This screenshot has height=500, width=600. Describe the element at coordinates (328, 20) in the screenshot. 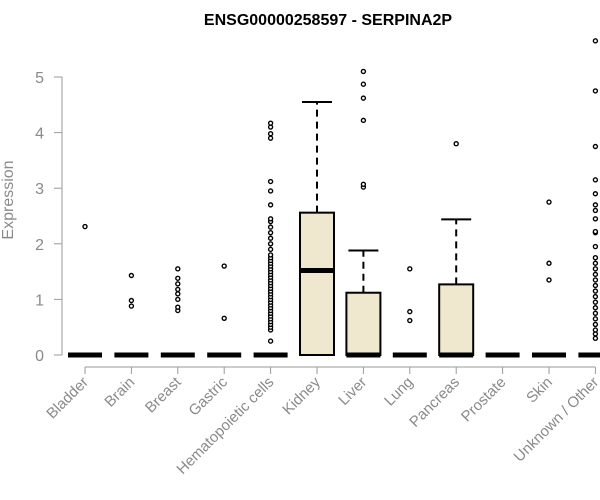

I see `chart-title: ENSG00000258597 - SERPINA2P` at that location.